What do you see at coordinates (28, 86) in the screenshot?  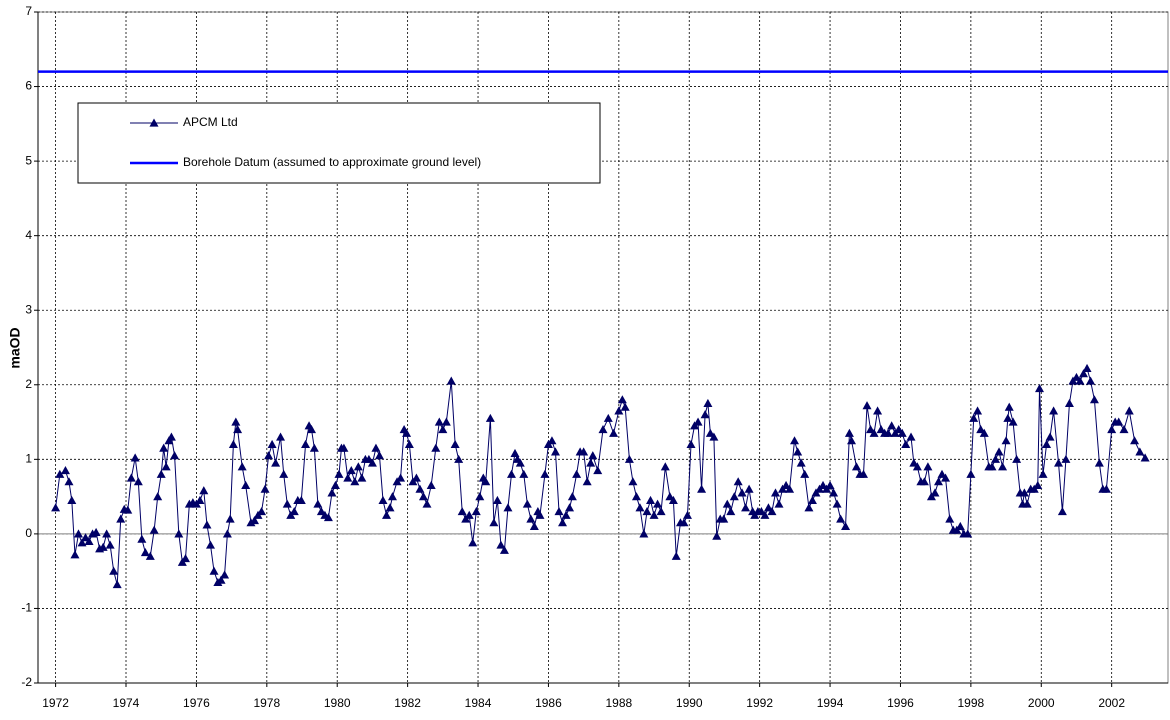 I see `y-tick-label: 6` at bounding box center [28, 86].